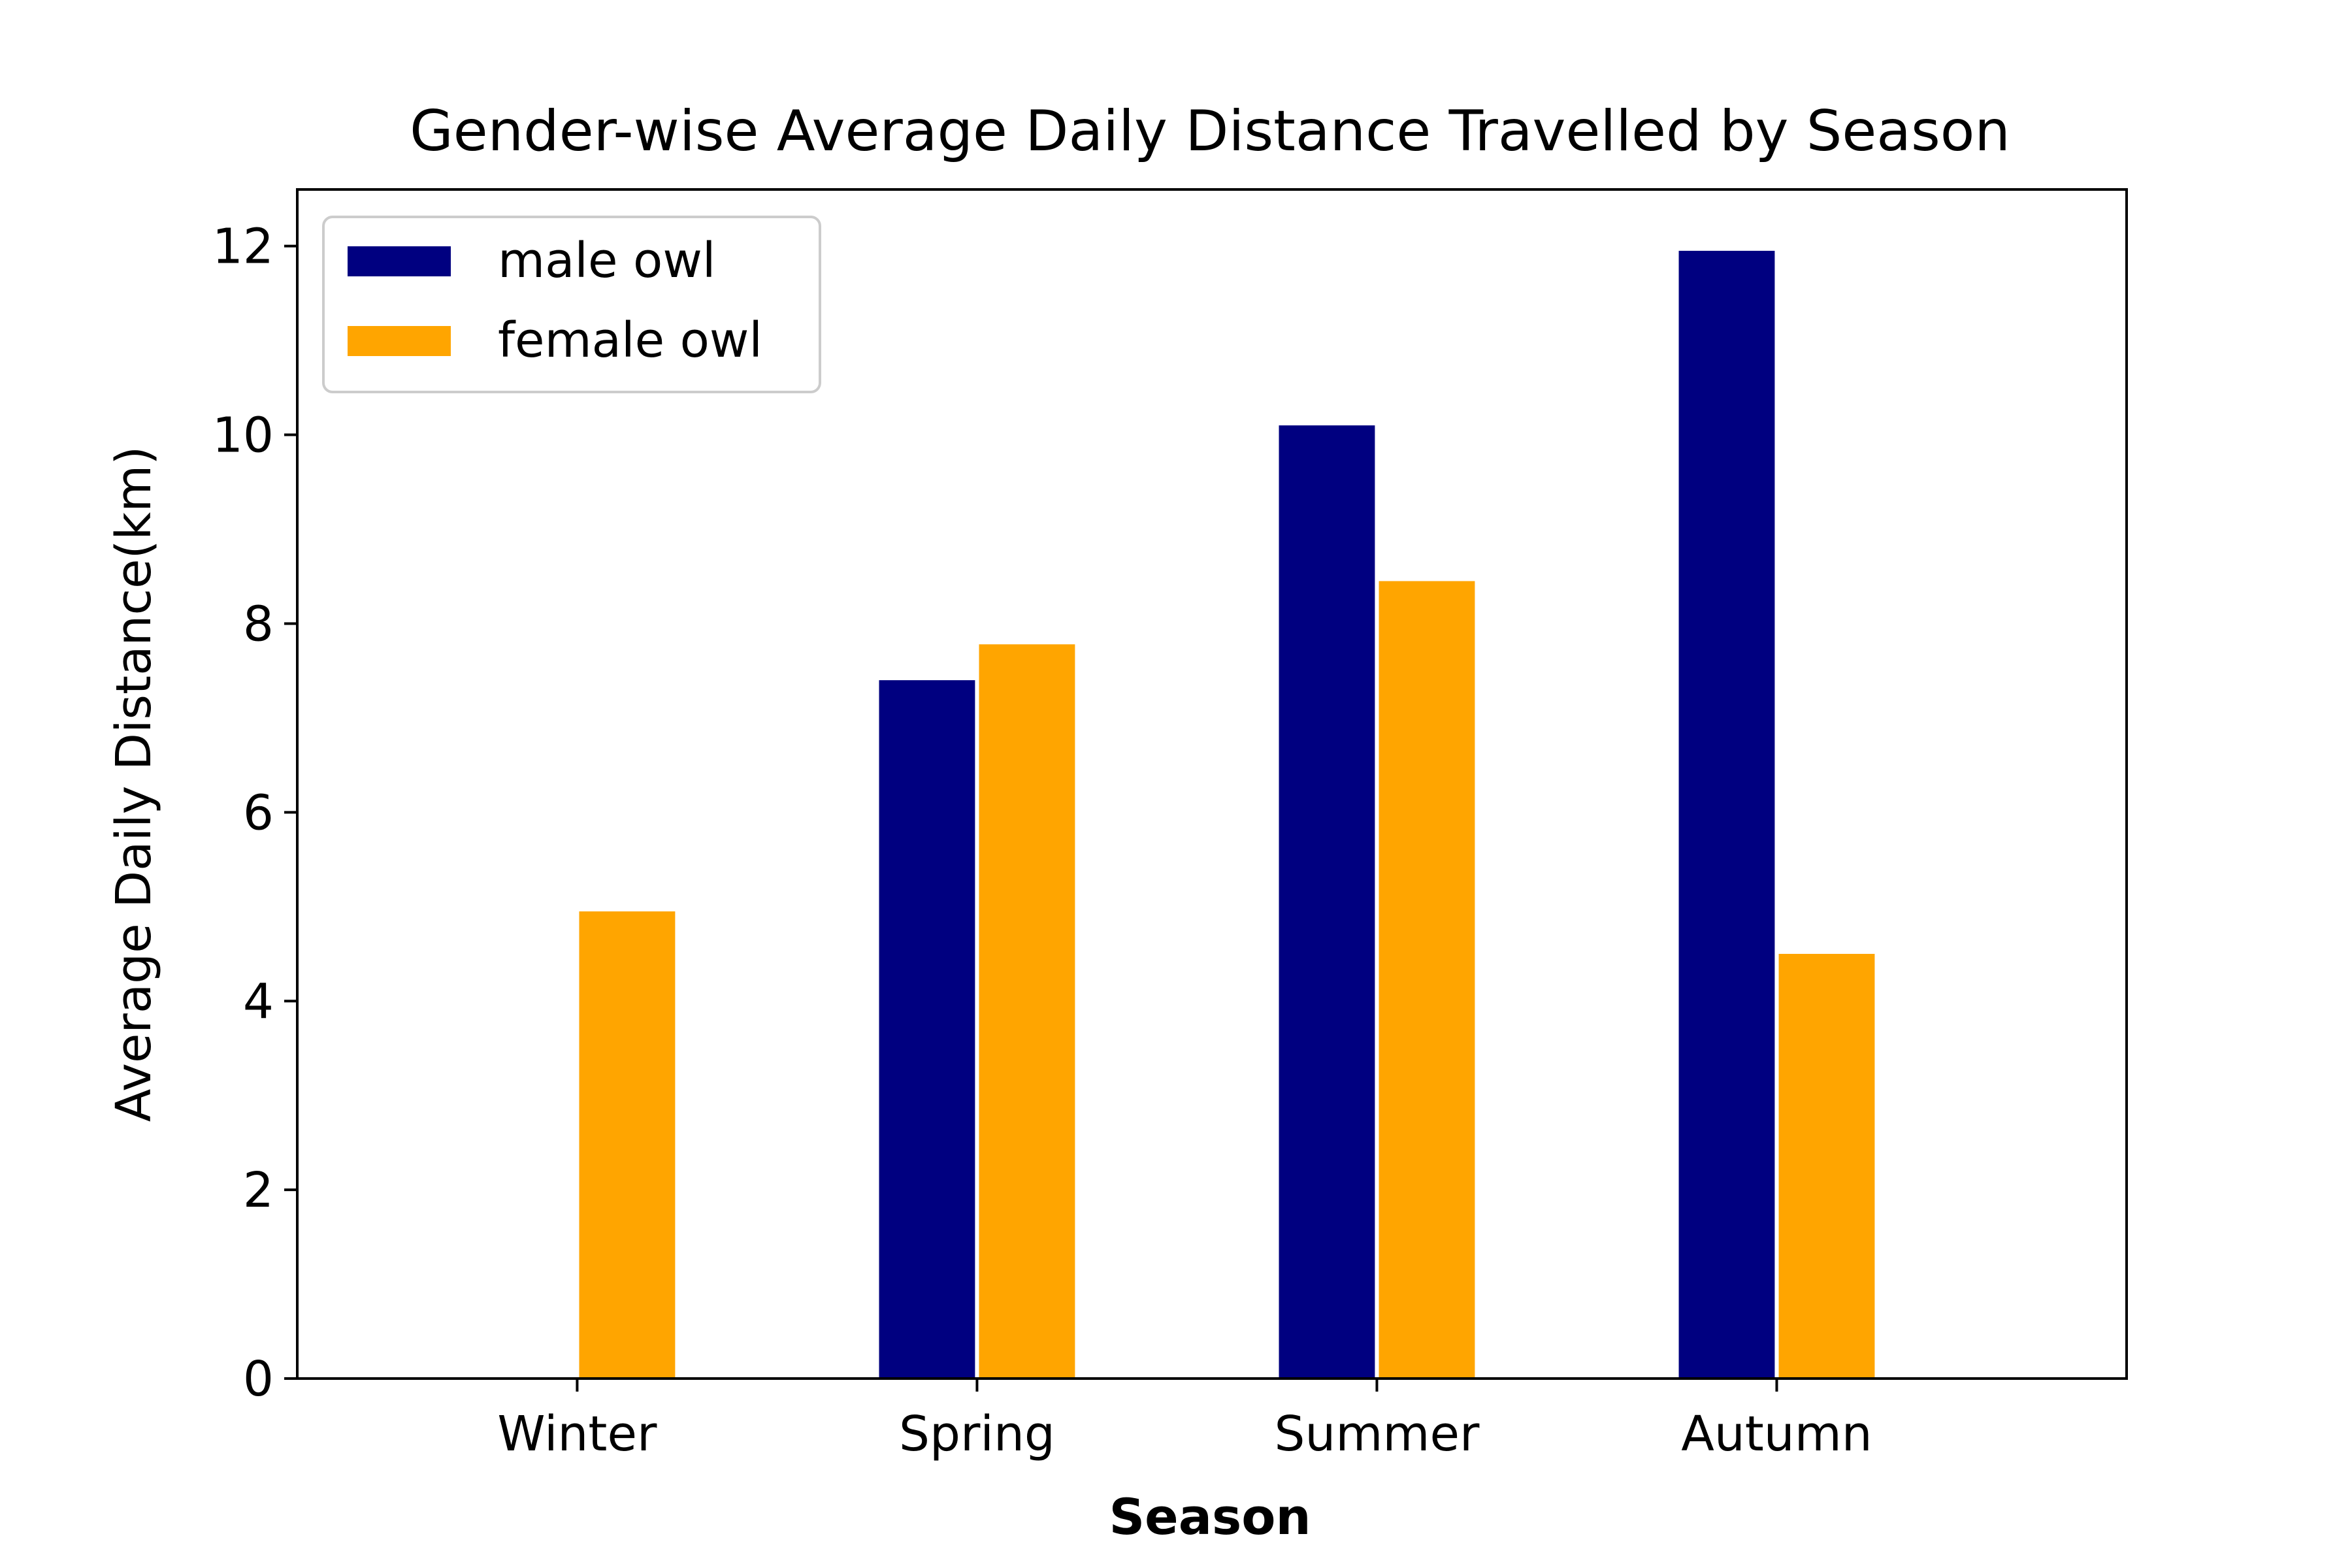 The width and height of the screenshot is (2352, 1568). Describe the element at coordinates (399, 261) in the screenshot. I see `legend-swatch-male-owl` at that location.